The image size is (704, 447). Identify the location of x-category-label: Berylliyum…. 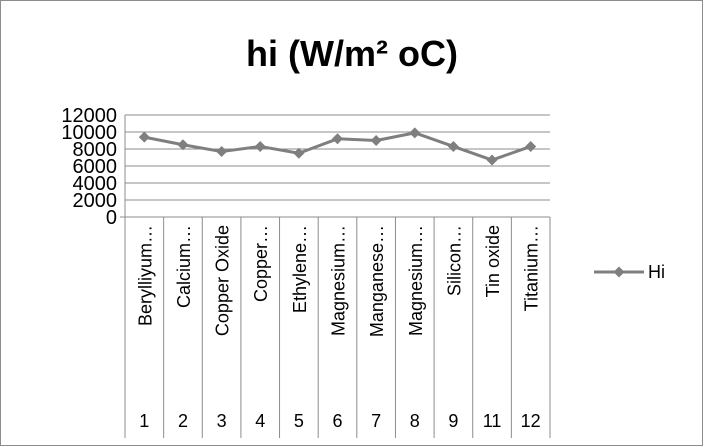
(145, 275).